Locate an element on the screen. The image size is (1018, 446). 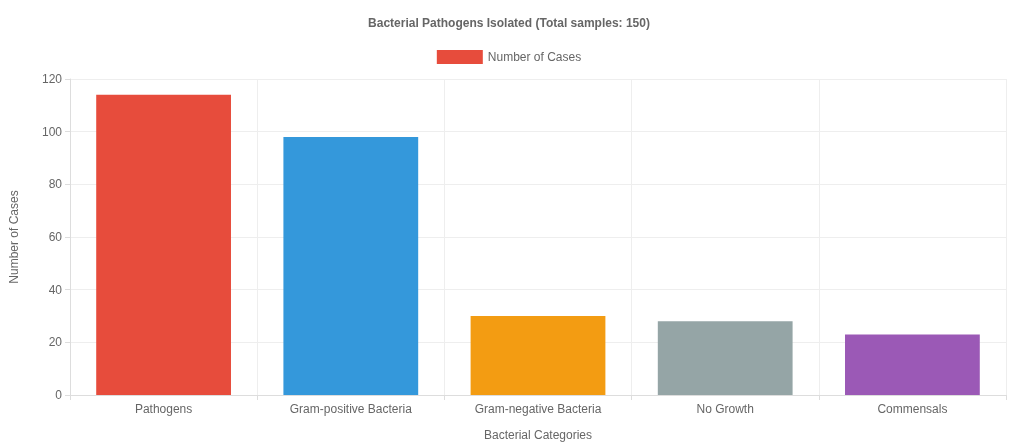
x-tick-label: No Growth is located at coordinates (725, 409).